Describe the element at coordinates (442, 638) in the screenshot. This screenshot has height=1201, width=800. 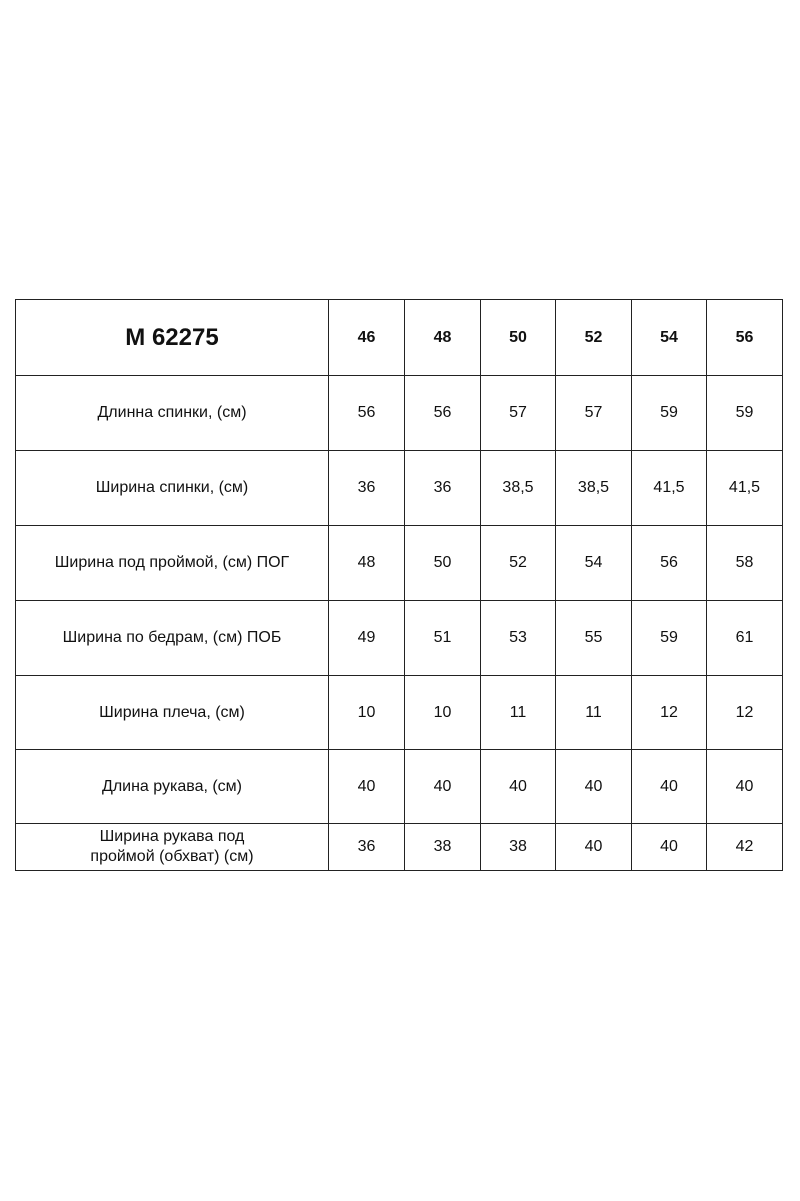
I see `measurement-cell: 51` at that location.